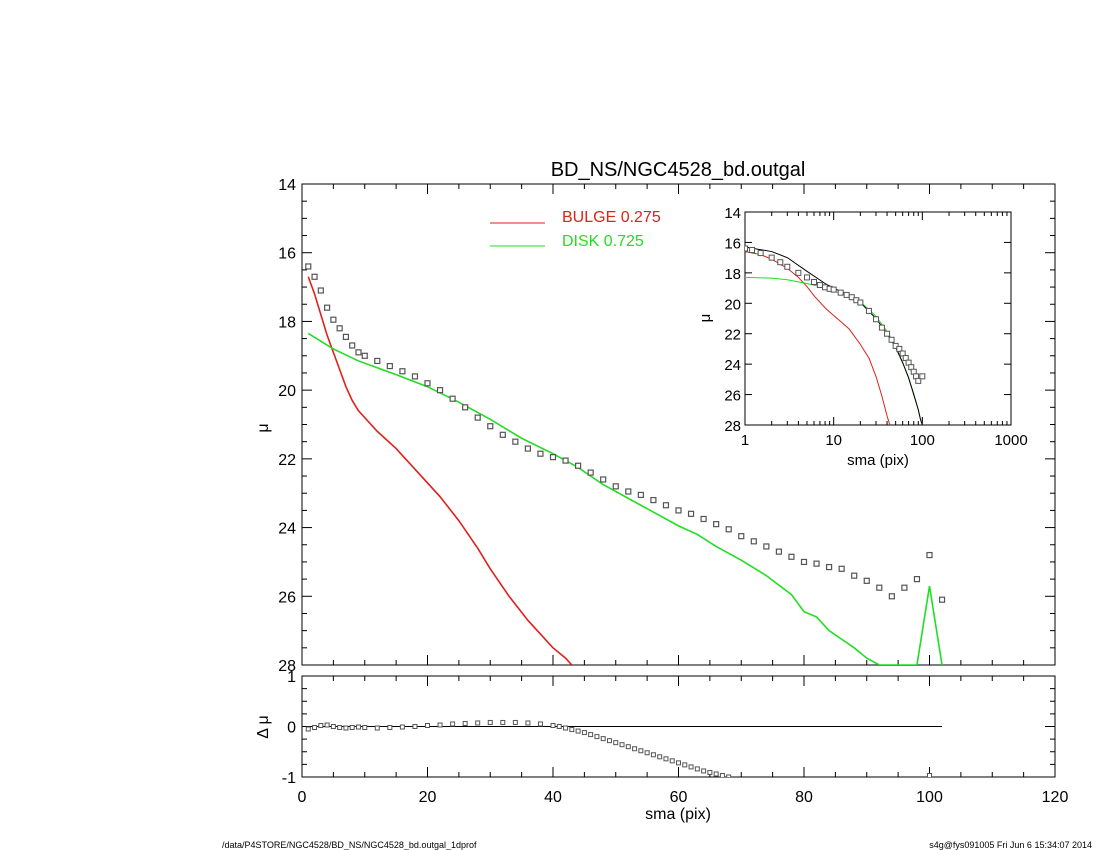  I want to click on main-ytick-label: 14, so click(287, 185).